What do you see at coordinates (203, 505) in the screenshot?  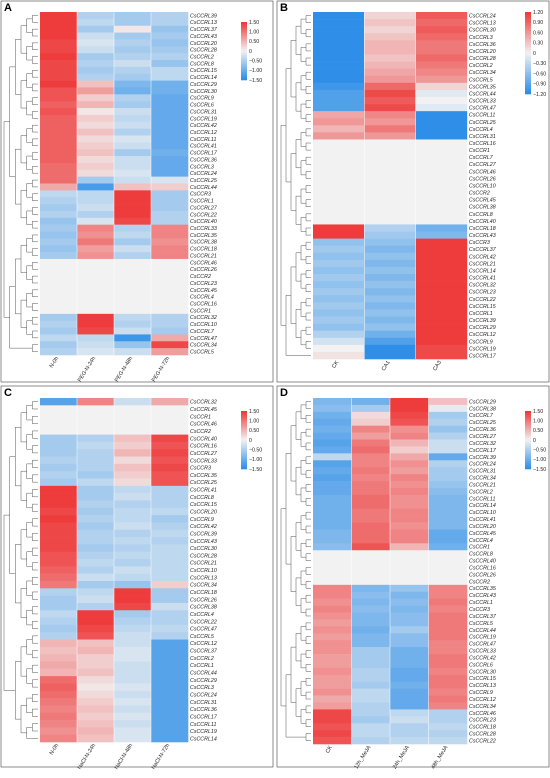 I see `row-label: CsCCRL15` at bounding box center [203, 505].